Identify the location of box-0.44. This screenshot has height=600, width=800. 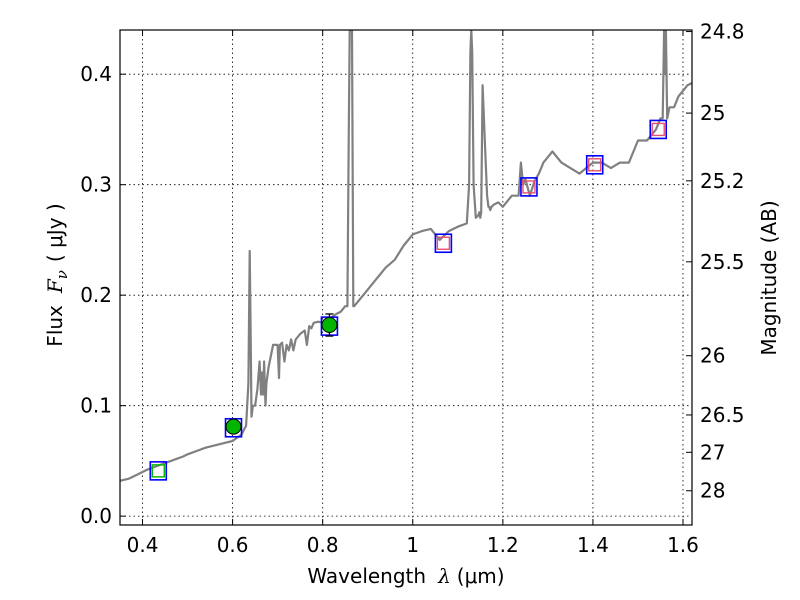
(158, 471).